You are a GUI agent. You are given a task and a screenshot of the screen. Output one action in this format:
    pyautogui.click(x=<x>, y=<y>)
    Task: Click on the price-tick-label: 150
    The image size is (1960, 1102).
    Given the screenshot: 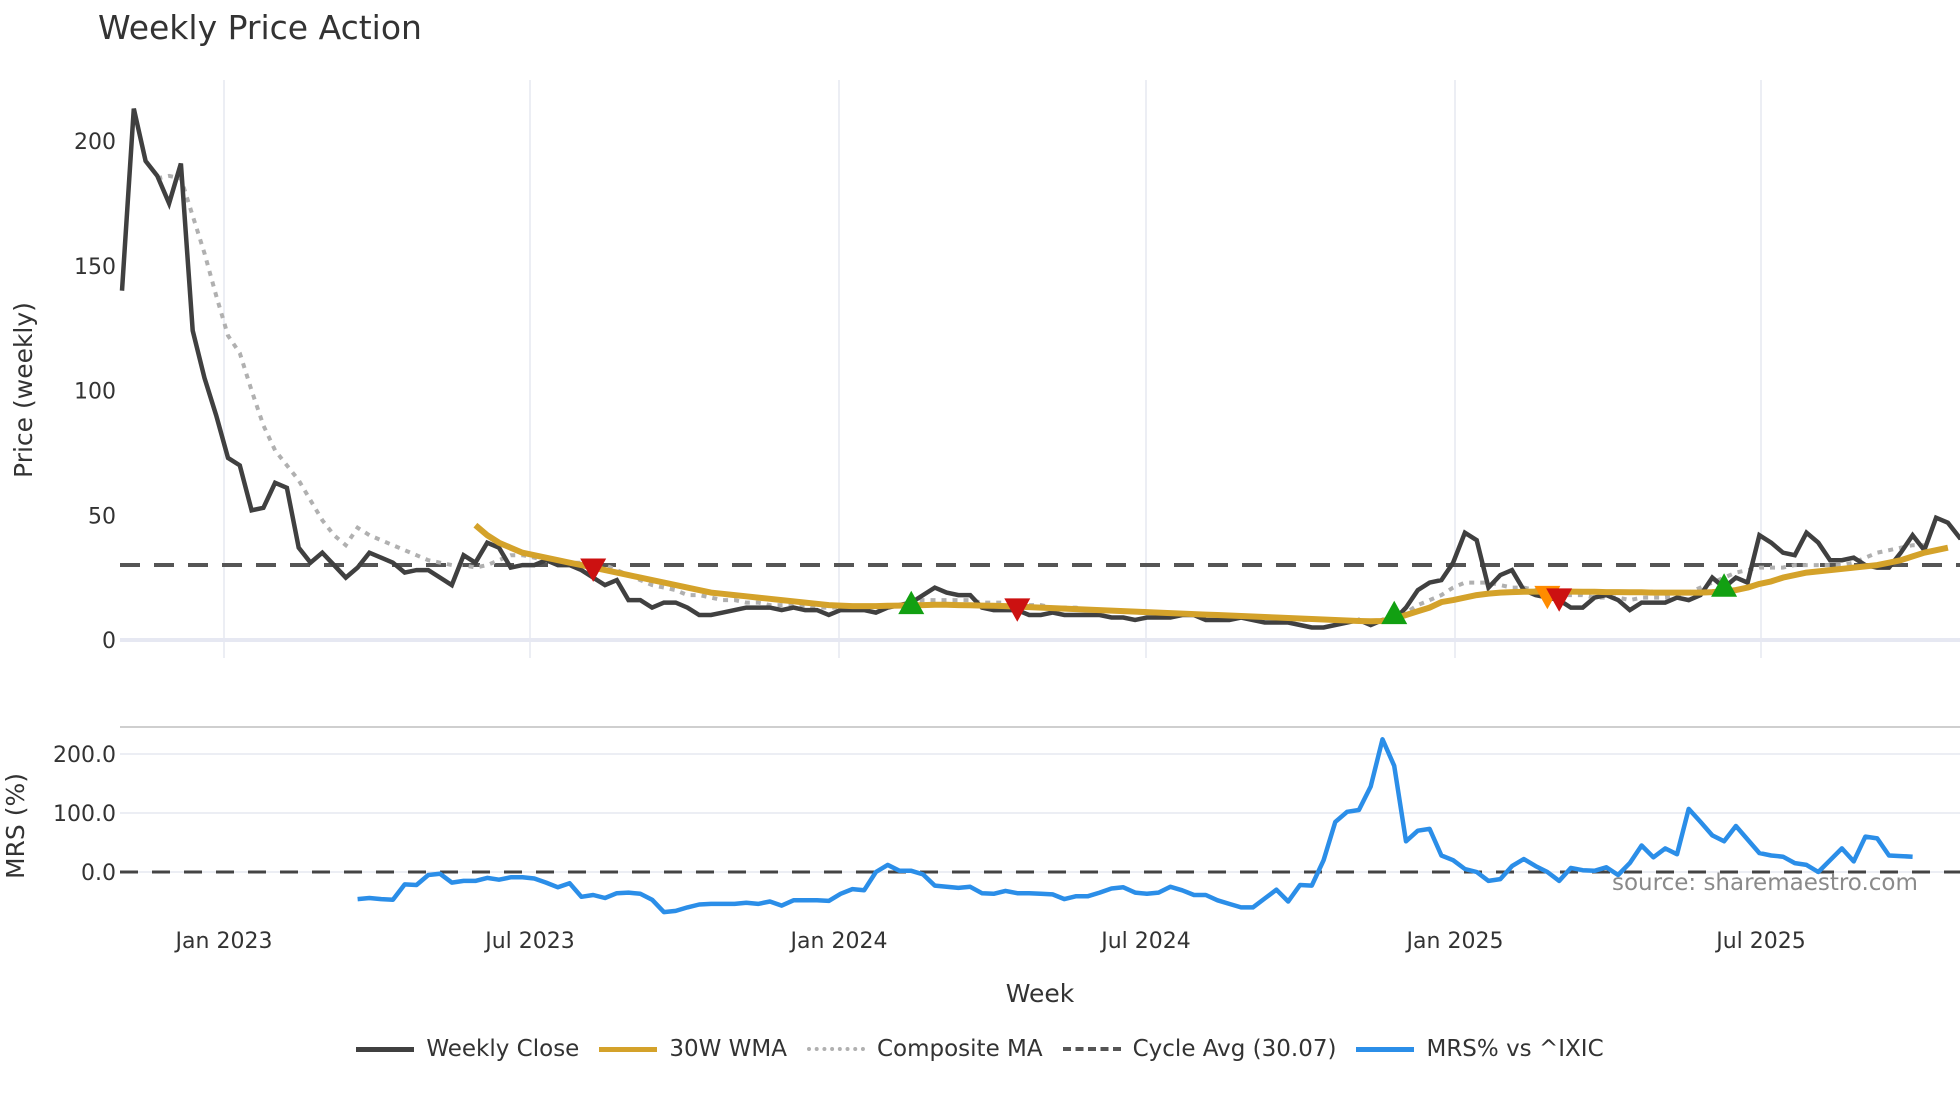 What is the action you would take?
    pyautogui.click(x=95, y=267)
    